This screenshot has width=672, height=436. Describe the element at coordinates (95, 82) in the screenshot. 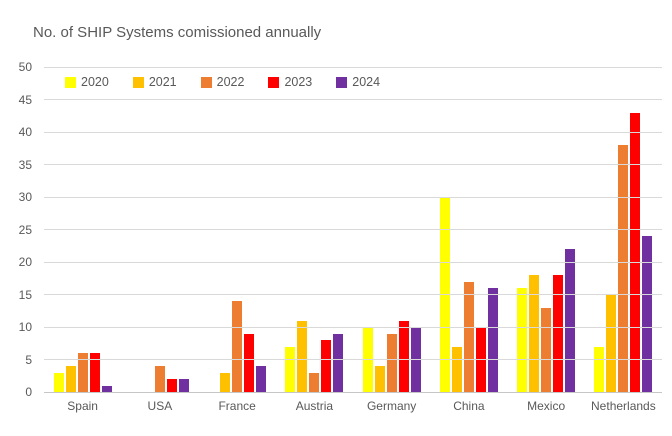

I see `legend-label: 2020` at that location.